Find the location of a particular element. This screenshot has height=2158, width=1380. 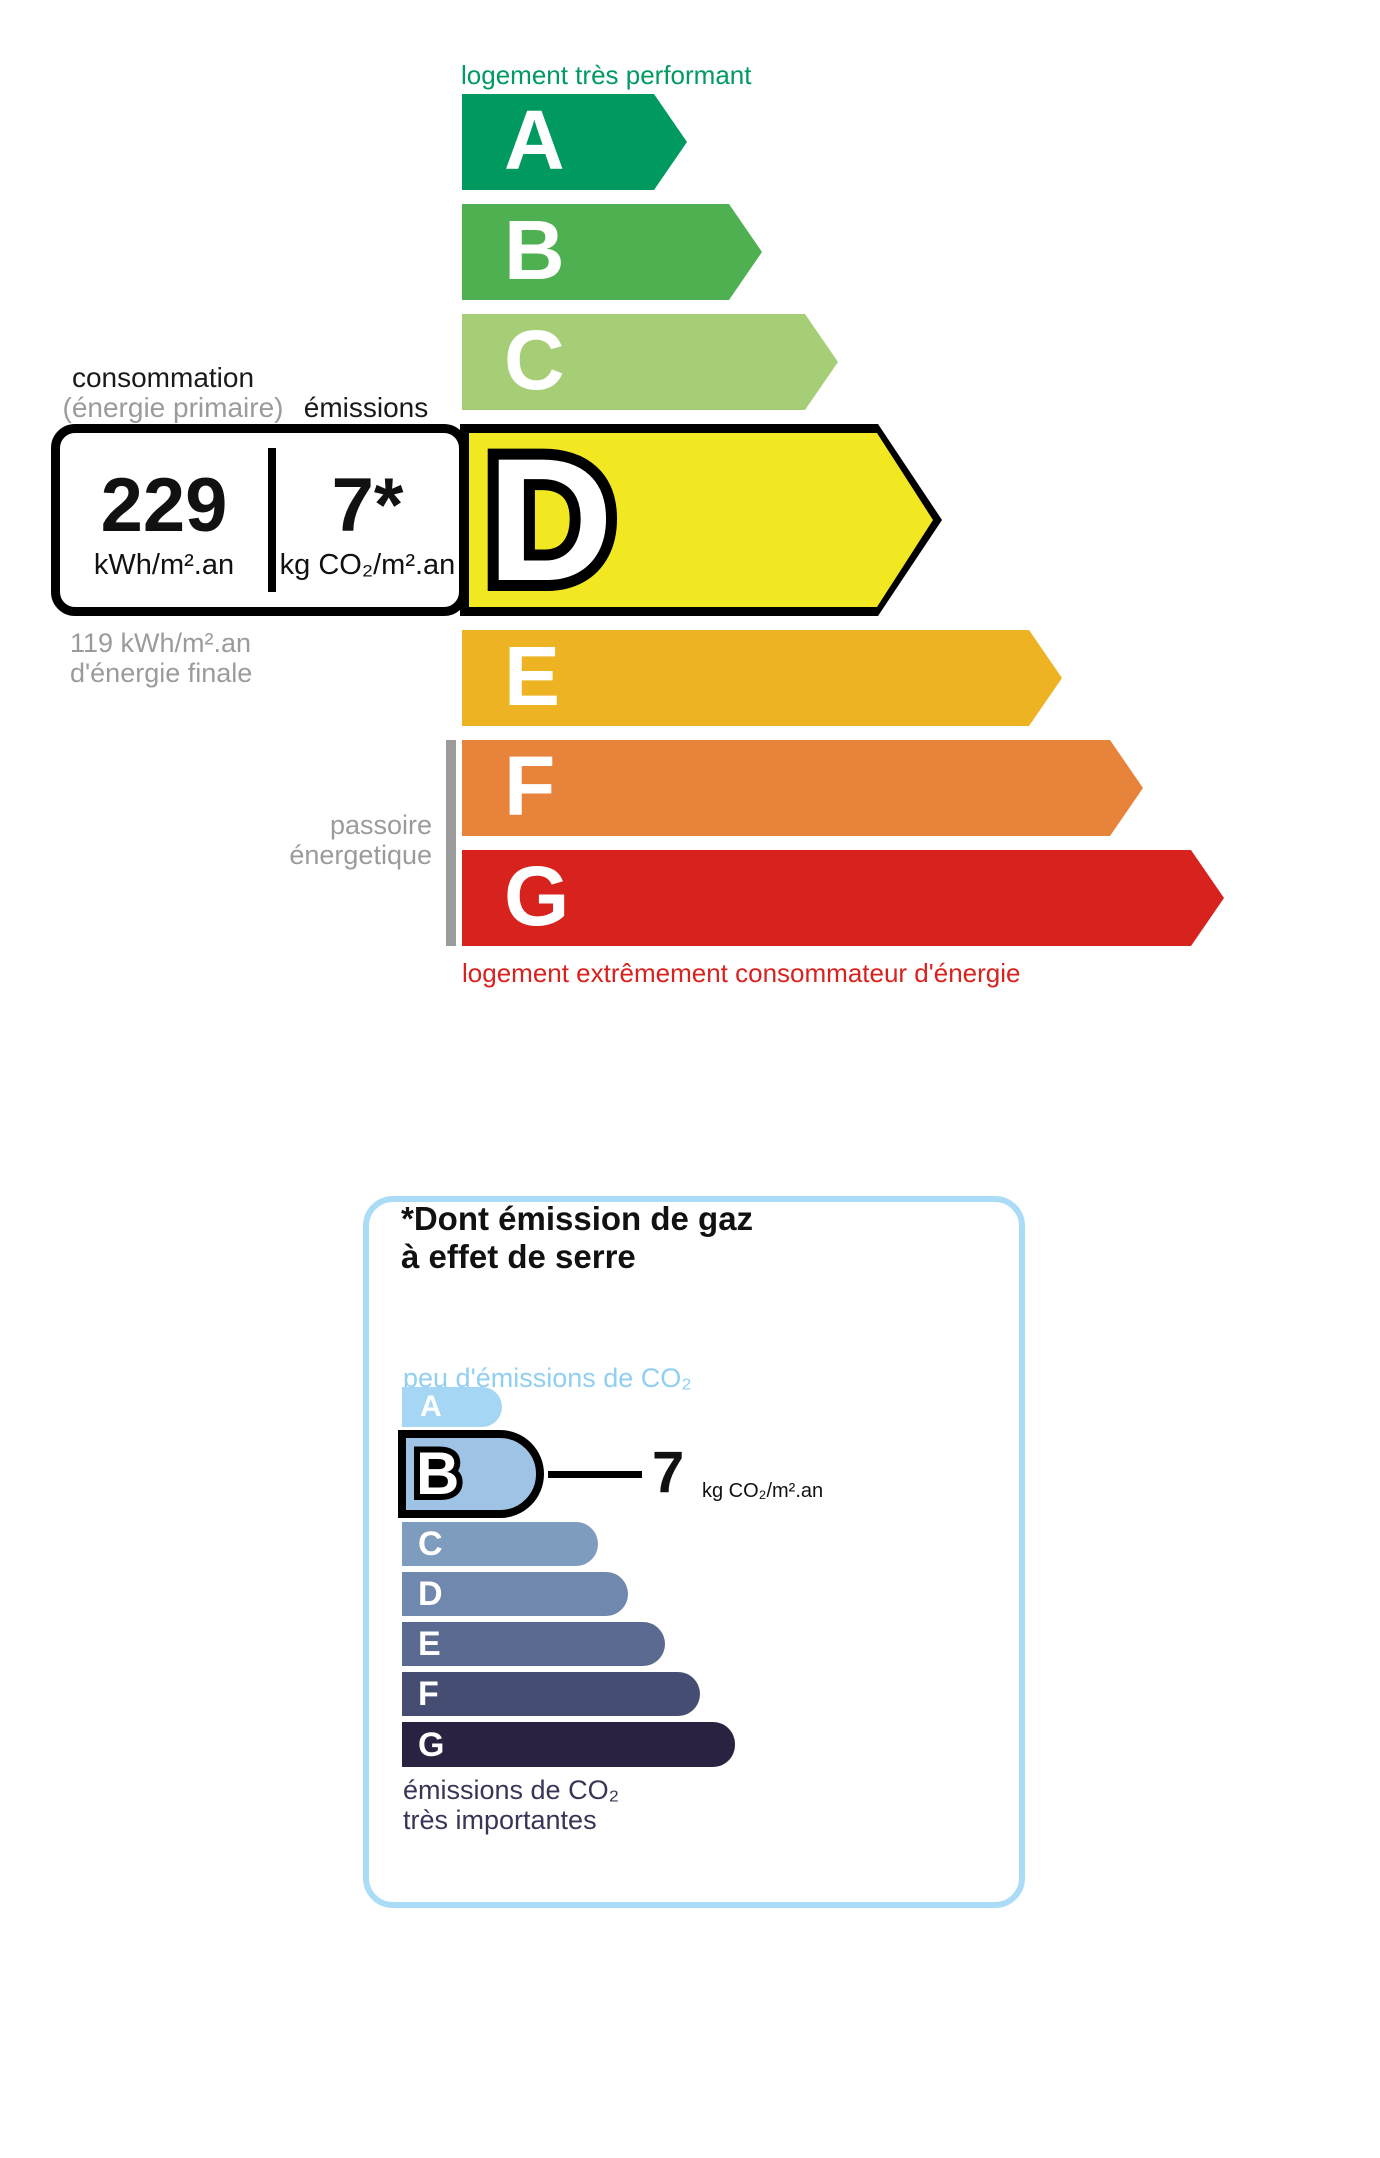

consumption-value: 229 is located at coordinates (164, 505).